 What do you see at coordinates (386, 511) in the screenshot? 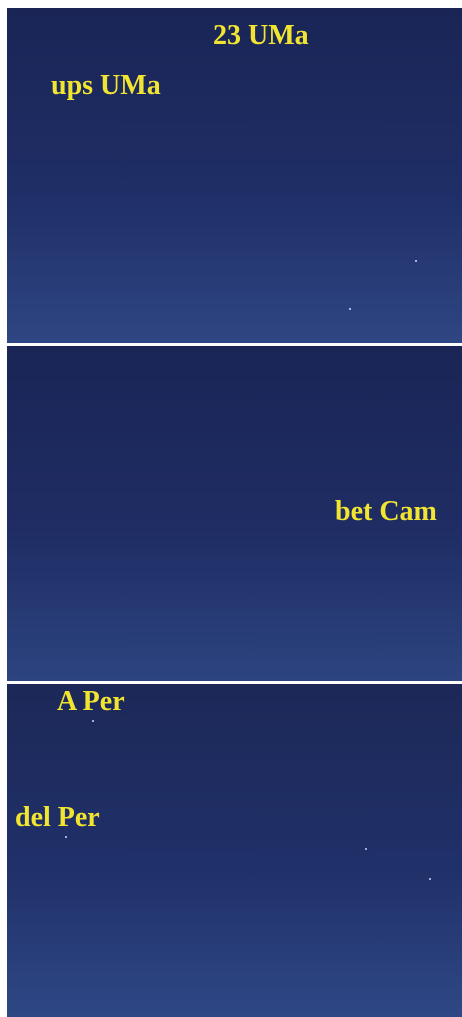
I see `star-label: bet Cam` at bounding box center [386, 511].